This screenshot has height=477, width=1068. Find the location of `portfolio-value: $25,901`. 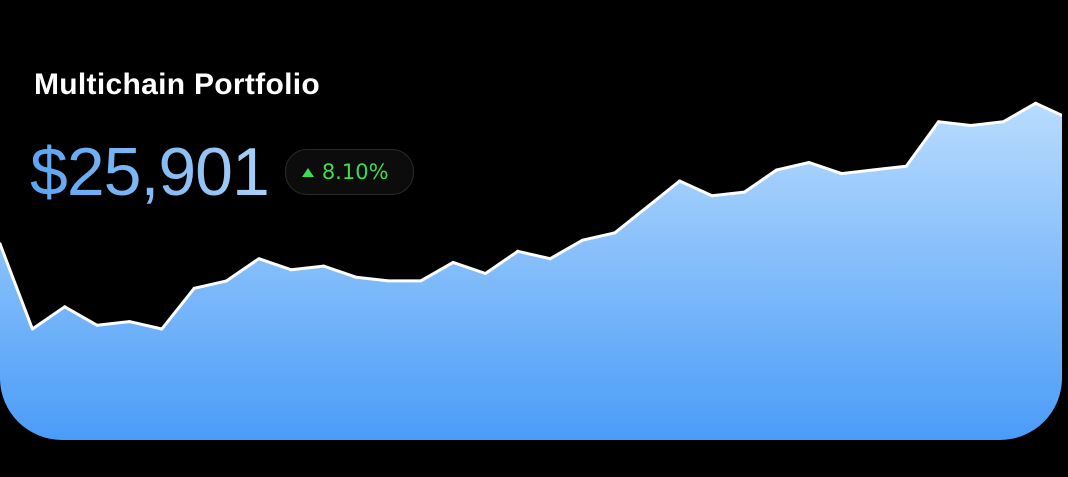

portfolio-value: $25,901 is located at coordinates (150, 172).